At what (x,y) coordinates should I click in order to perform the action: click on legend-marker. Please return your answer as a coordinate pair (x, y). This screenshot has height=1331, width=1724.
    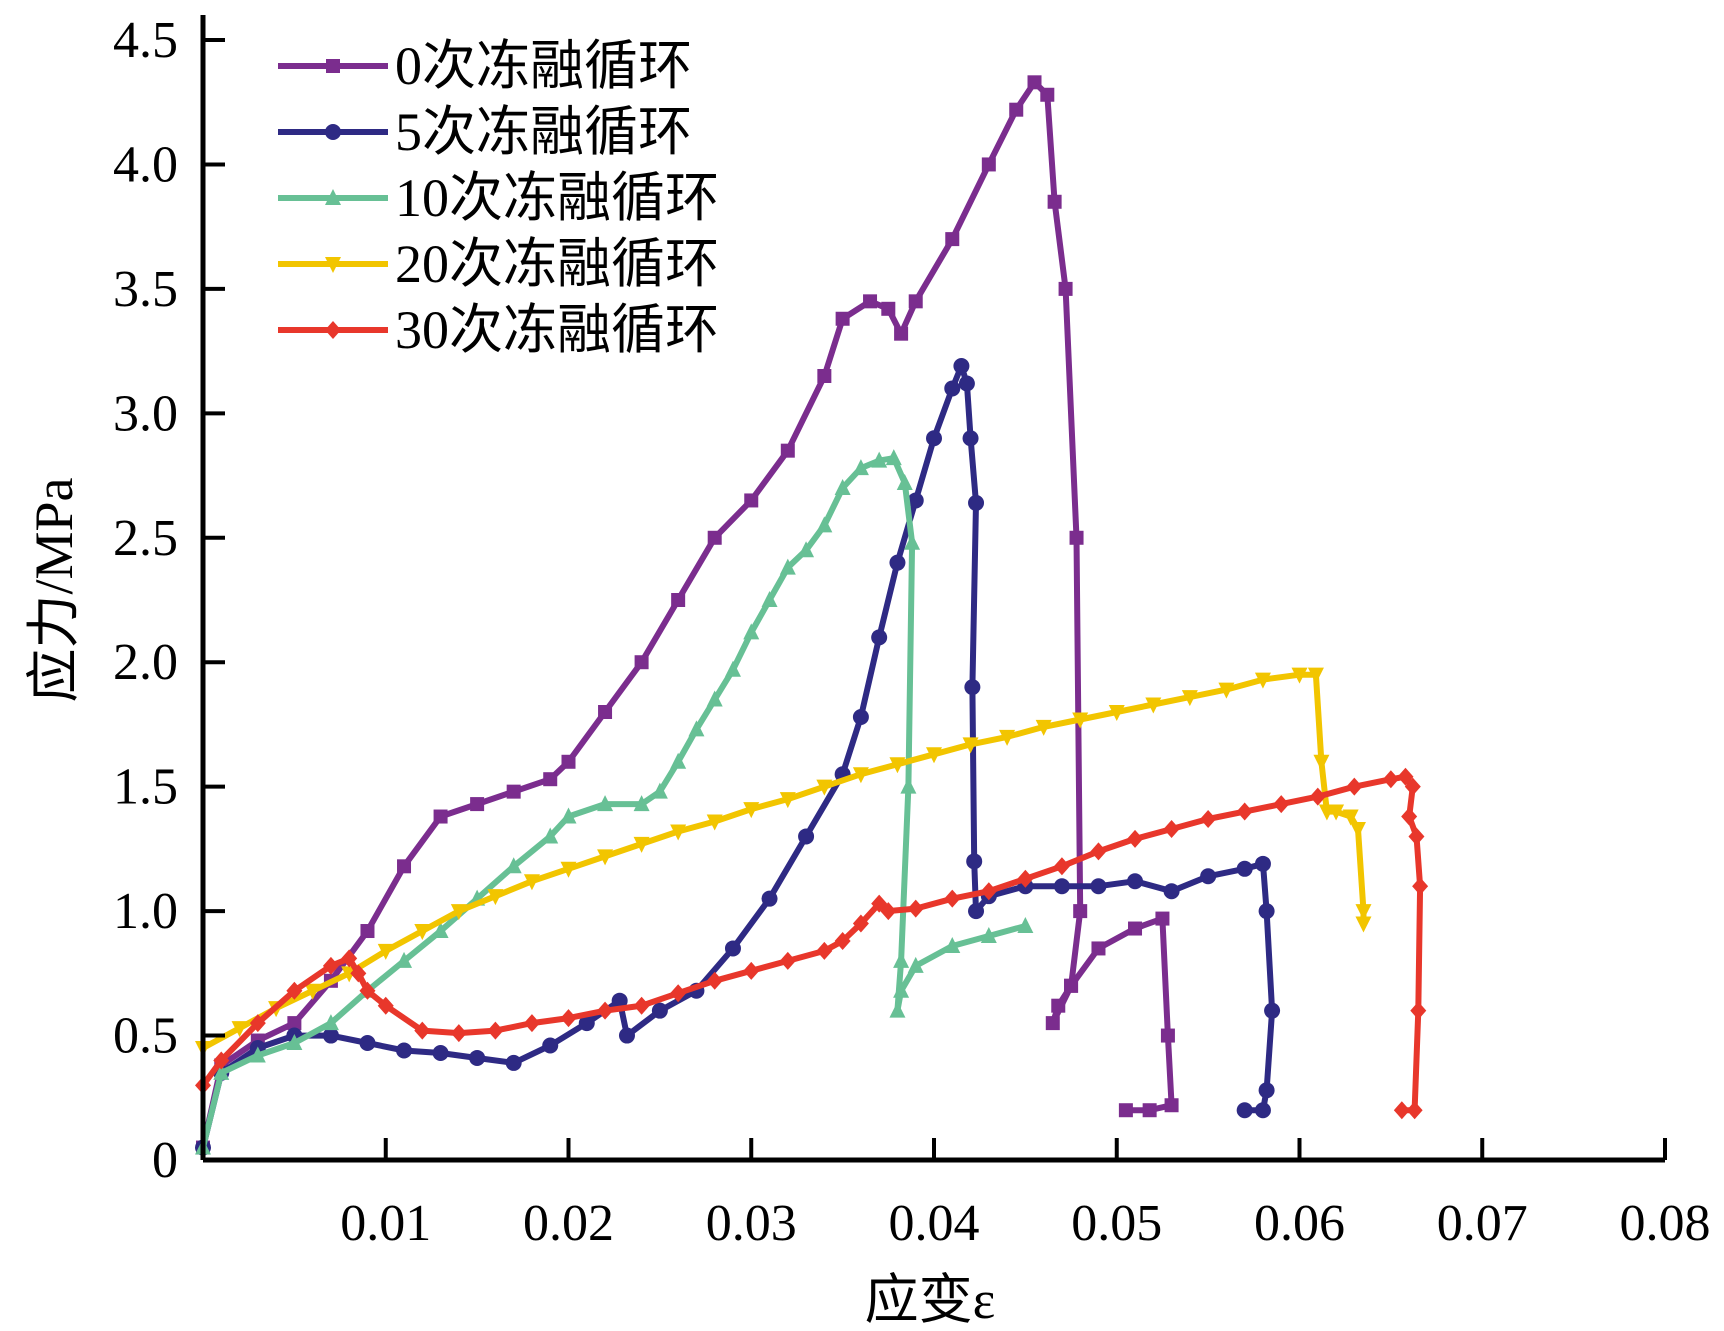
    Looking at the image, I should click on (333, 132).